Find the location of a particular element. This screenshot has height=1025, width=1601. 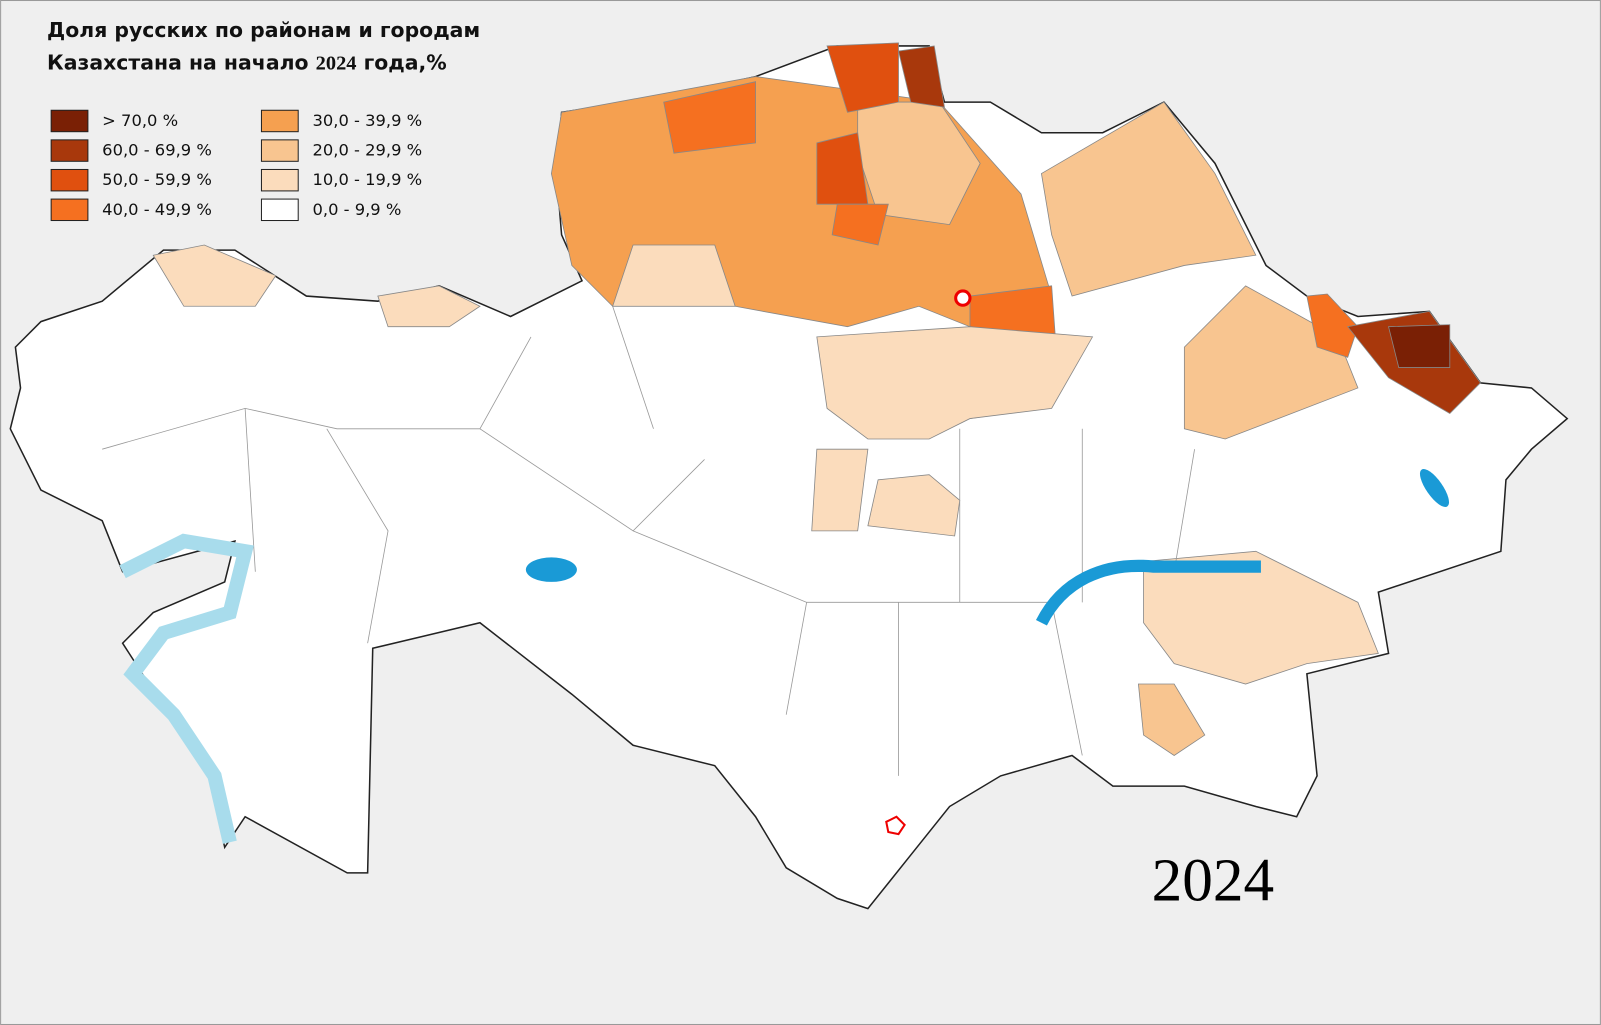

legend-label: 60,0 - 69,9 % is located at coordinates (157, 150).